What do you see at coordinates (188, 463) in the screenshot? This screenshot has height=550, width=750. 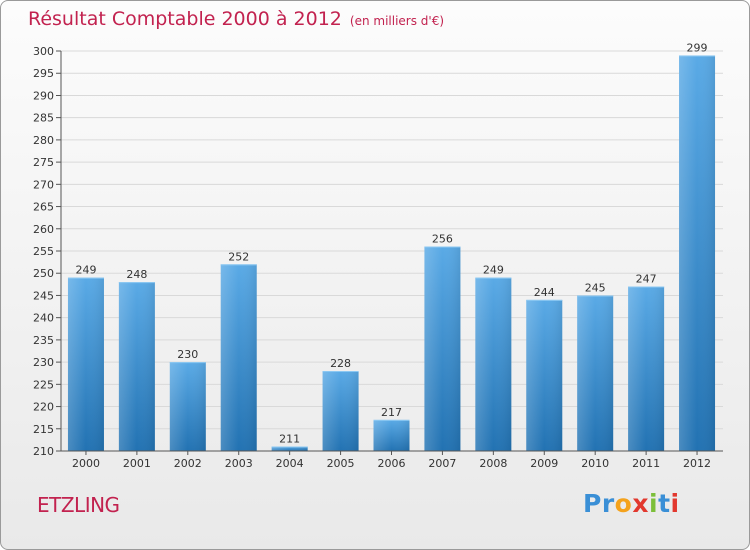 I see `x-tick-label: 2002` at bounding box center [188, 463].